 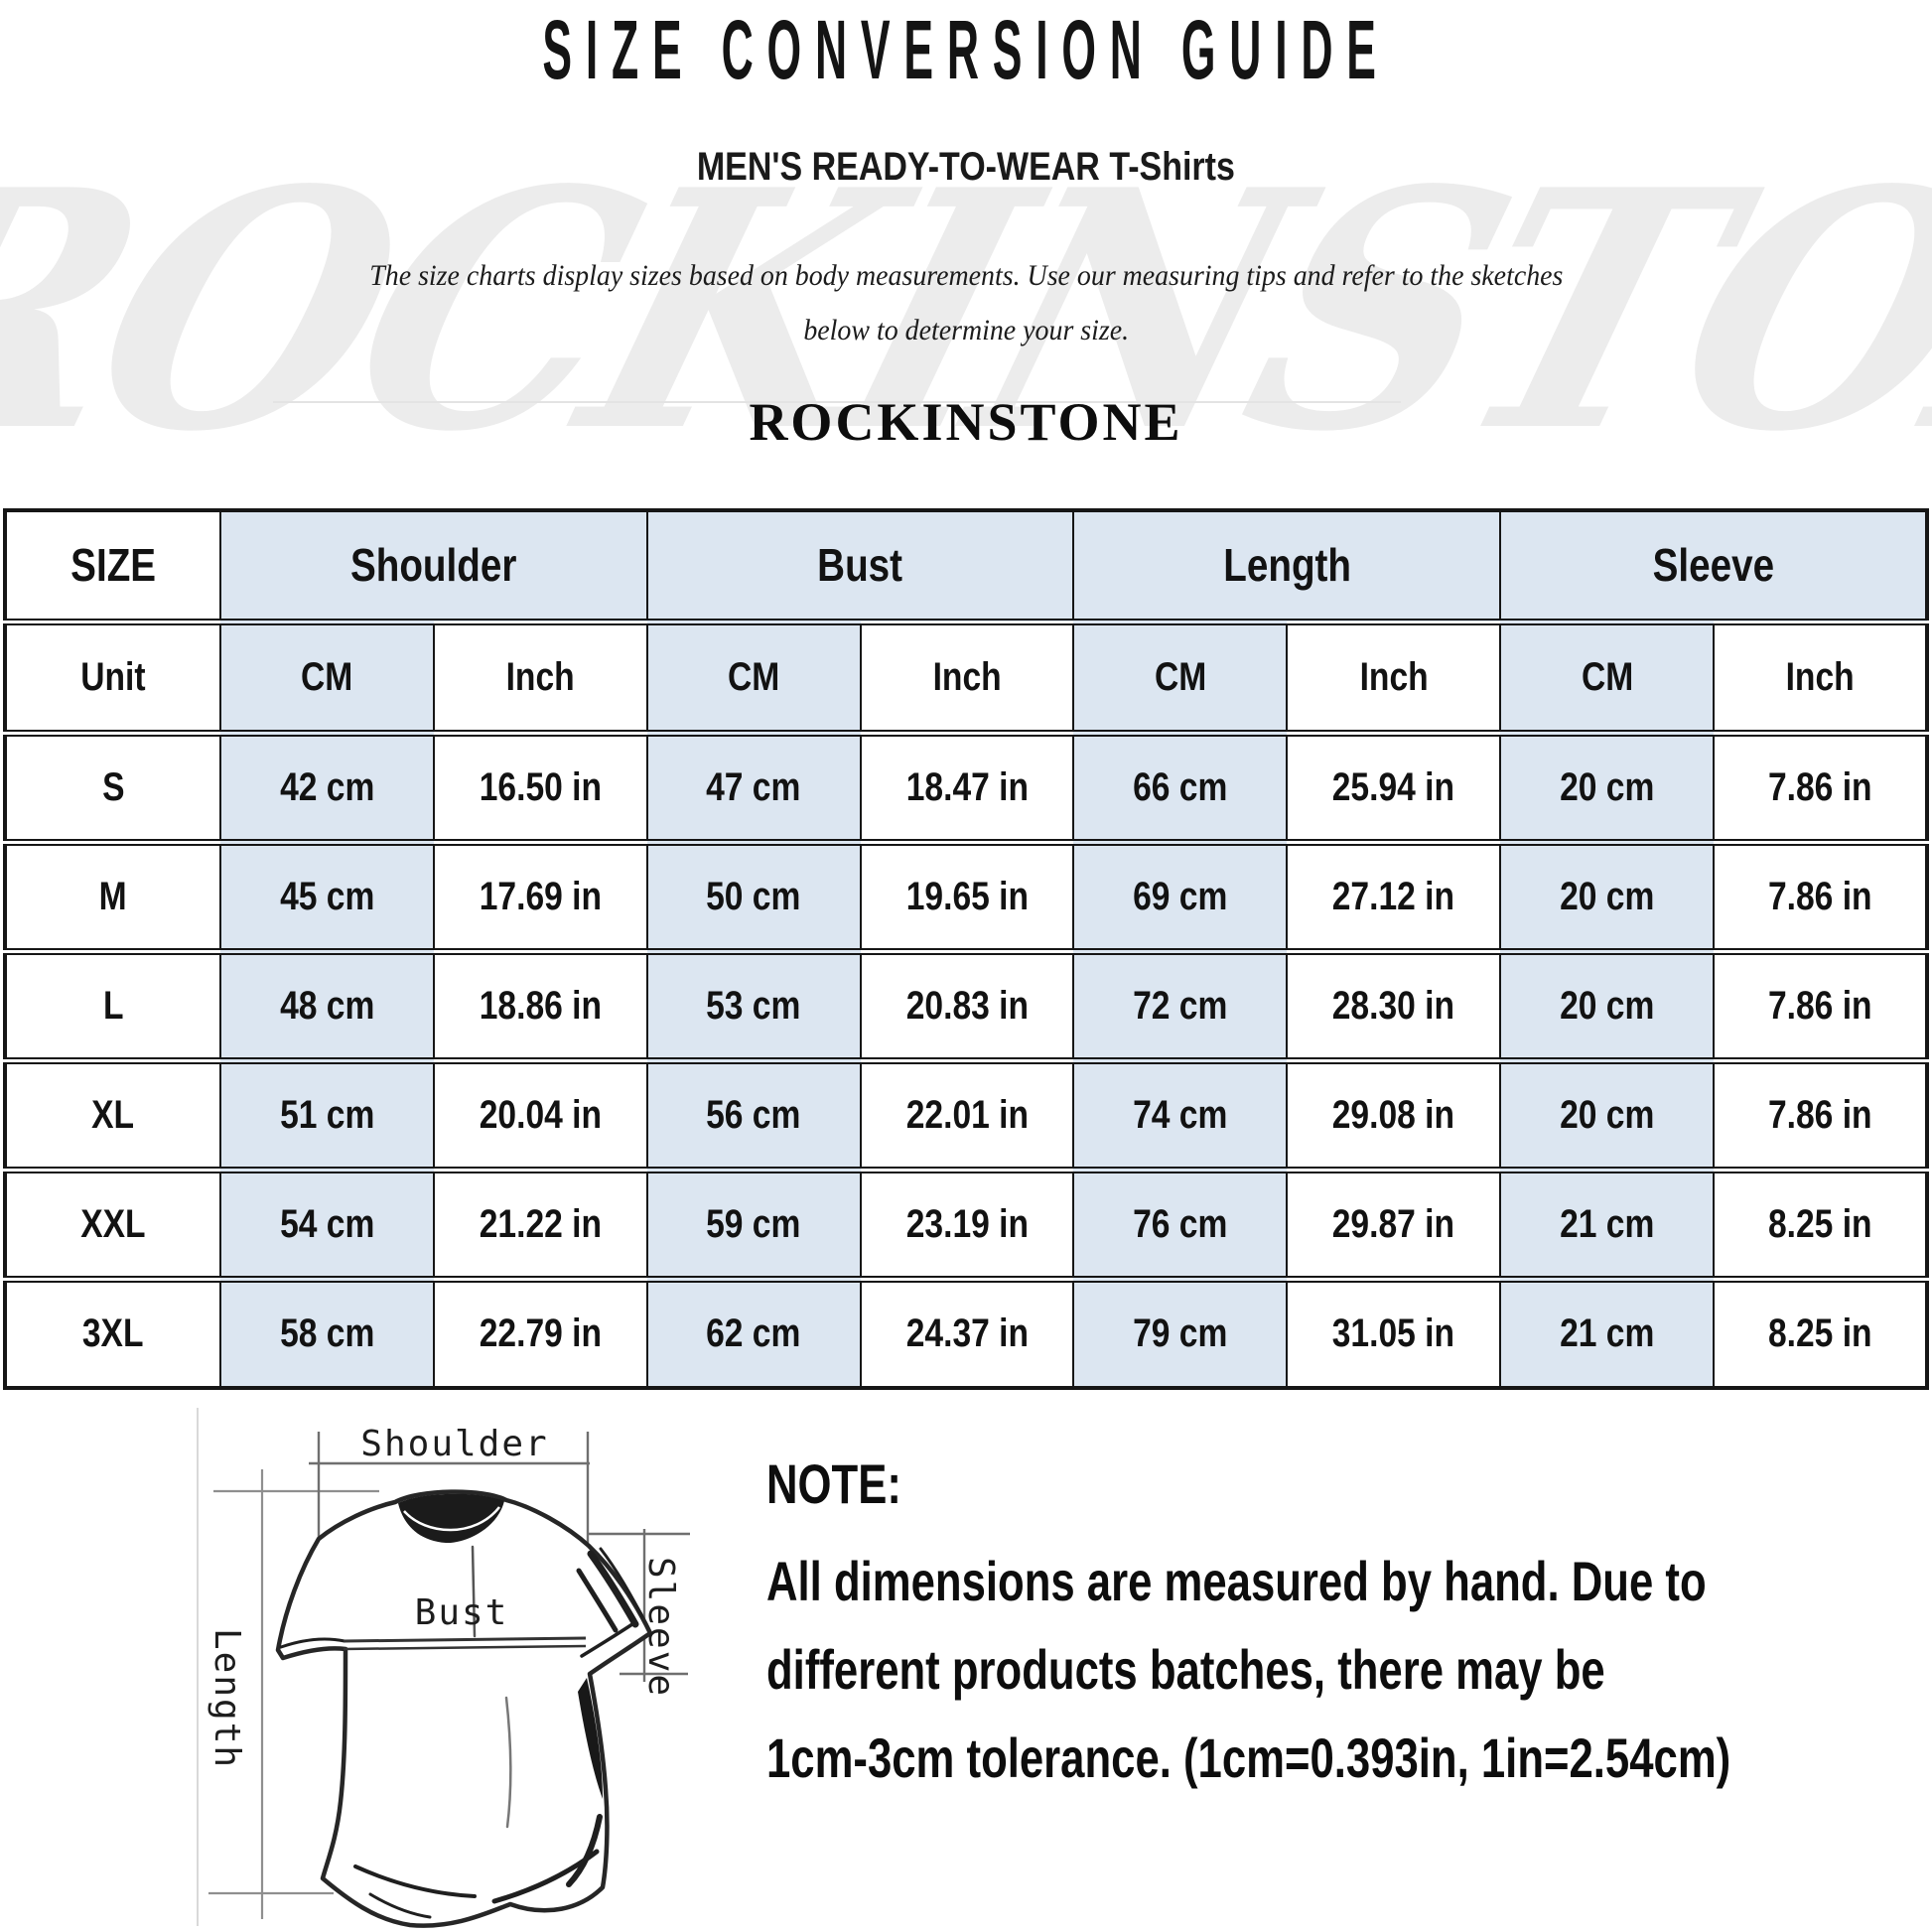 What do you see at coordinates (294, 1694) in the screenshot?
I see `length-dimension-lines` at bounding box center [294, 1694].